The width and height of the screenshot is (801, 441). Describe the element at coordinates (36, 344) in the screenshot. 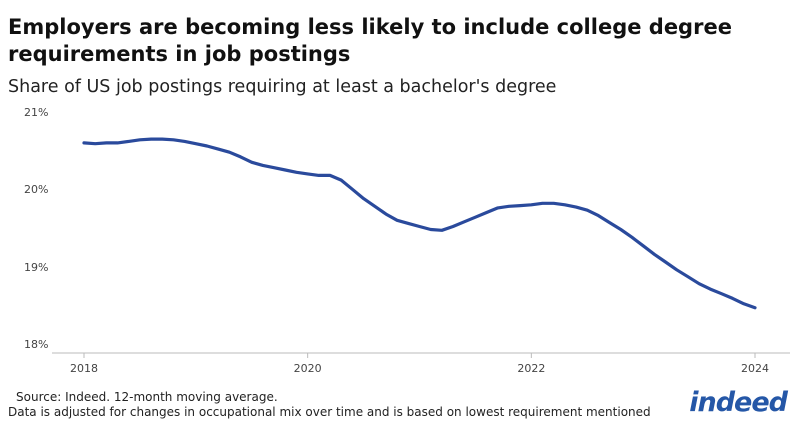

I see `y-tick-label: 18%` at that location.